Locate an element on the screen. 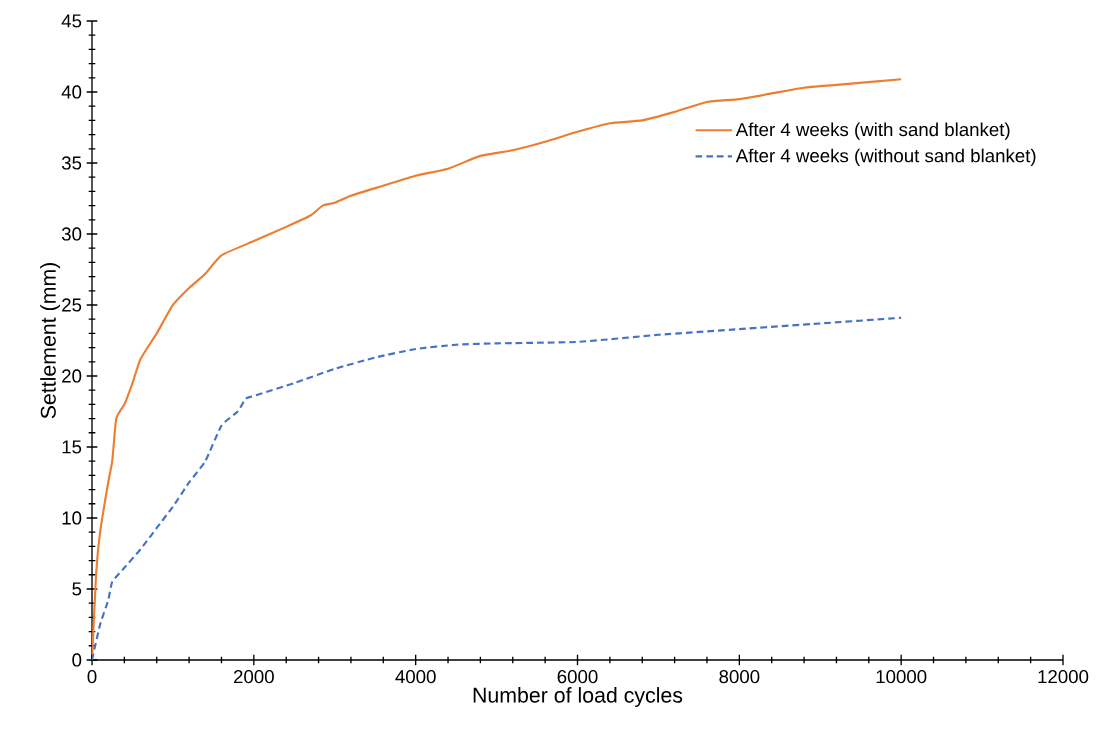 The image size is (1101, 735). y-tick-label: 20 is located at coordinates (72, 376).